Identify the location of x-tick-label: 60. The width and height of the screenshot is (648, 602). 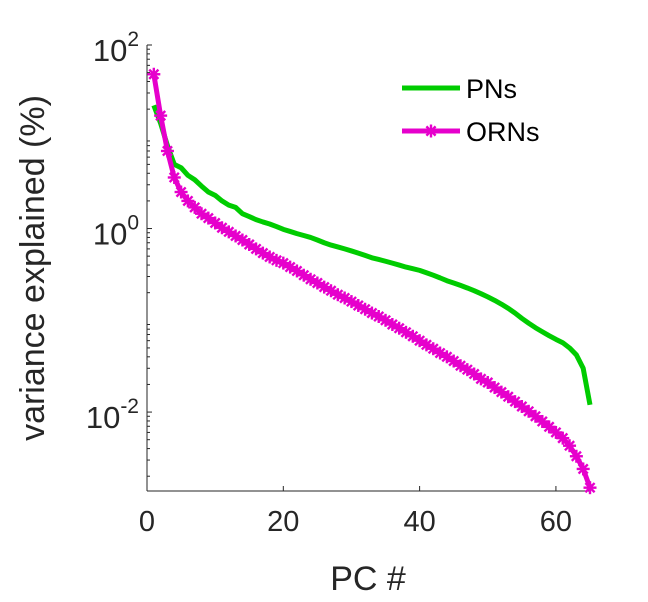
(556, 522).